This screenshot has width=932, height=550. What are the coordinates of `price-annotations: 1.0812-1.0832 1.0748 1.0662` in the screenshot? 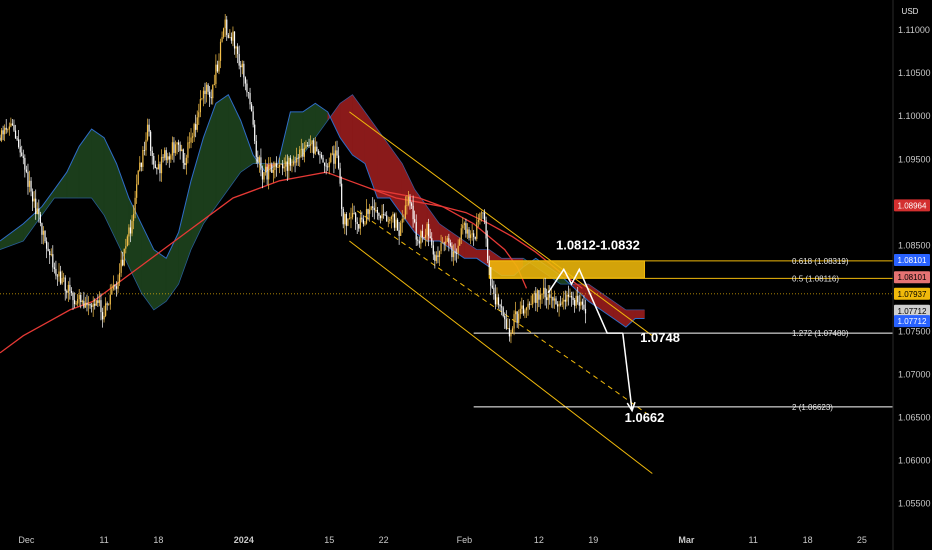 It's located at (618, 331).